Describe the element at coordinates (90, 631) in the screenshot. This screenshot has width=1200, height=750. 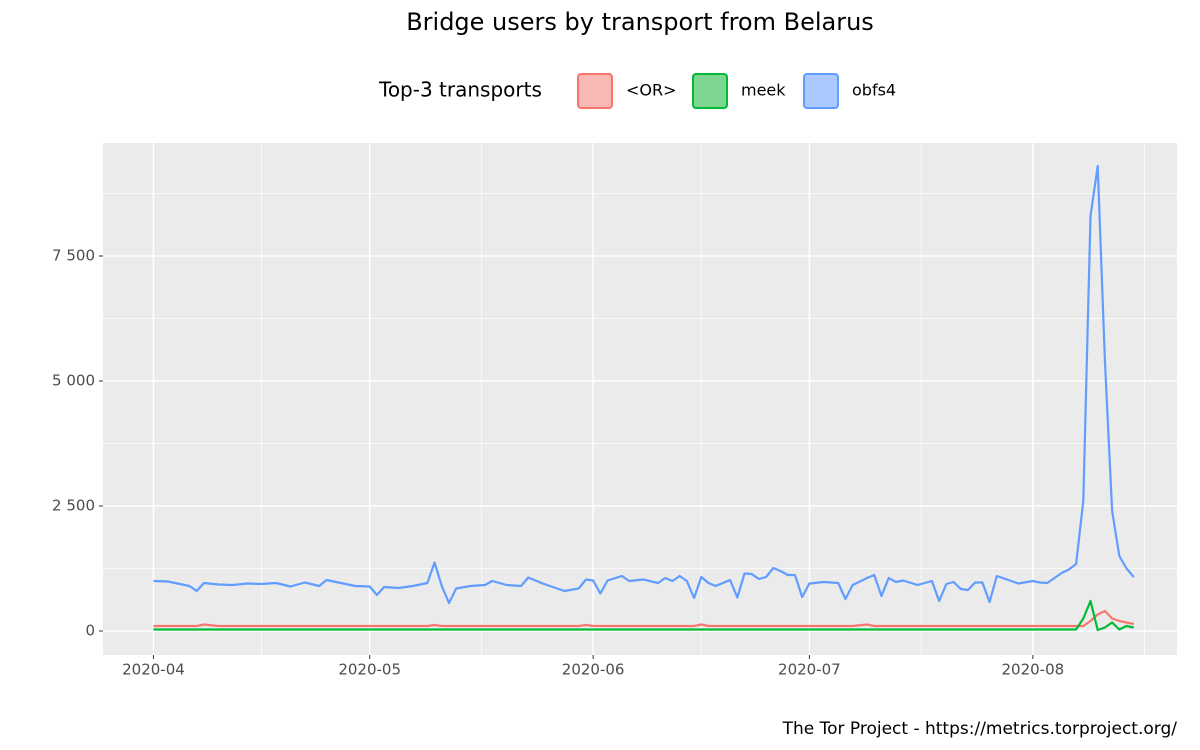
I see `y-tick-label: 0` at that location.